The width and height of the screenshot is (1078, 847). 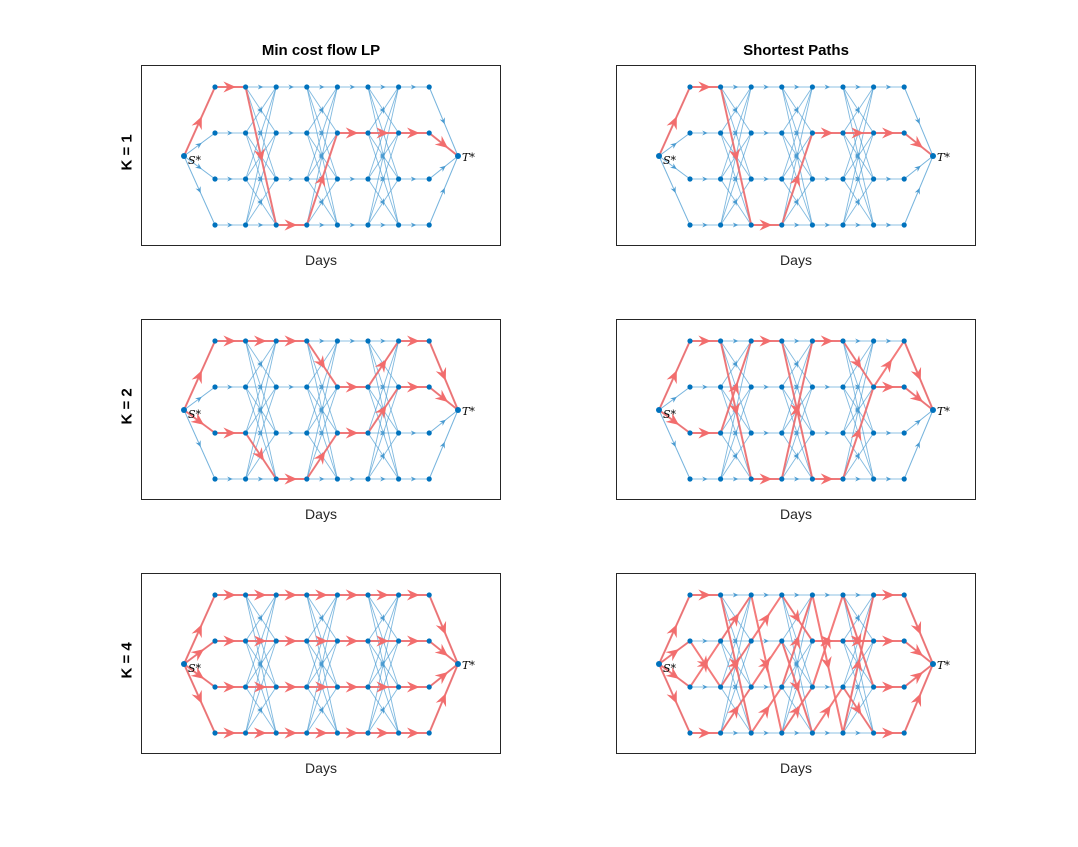 I want to click on panel-r1c0: S* T*, so click(x=321, y=409).